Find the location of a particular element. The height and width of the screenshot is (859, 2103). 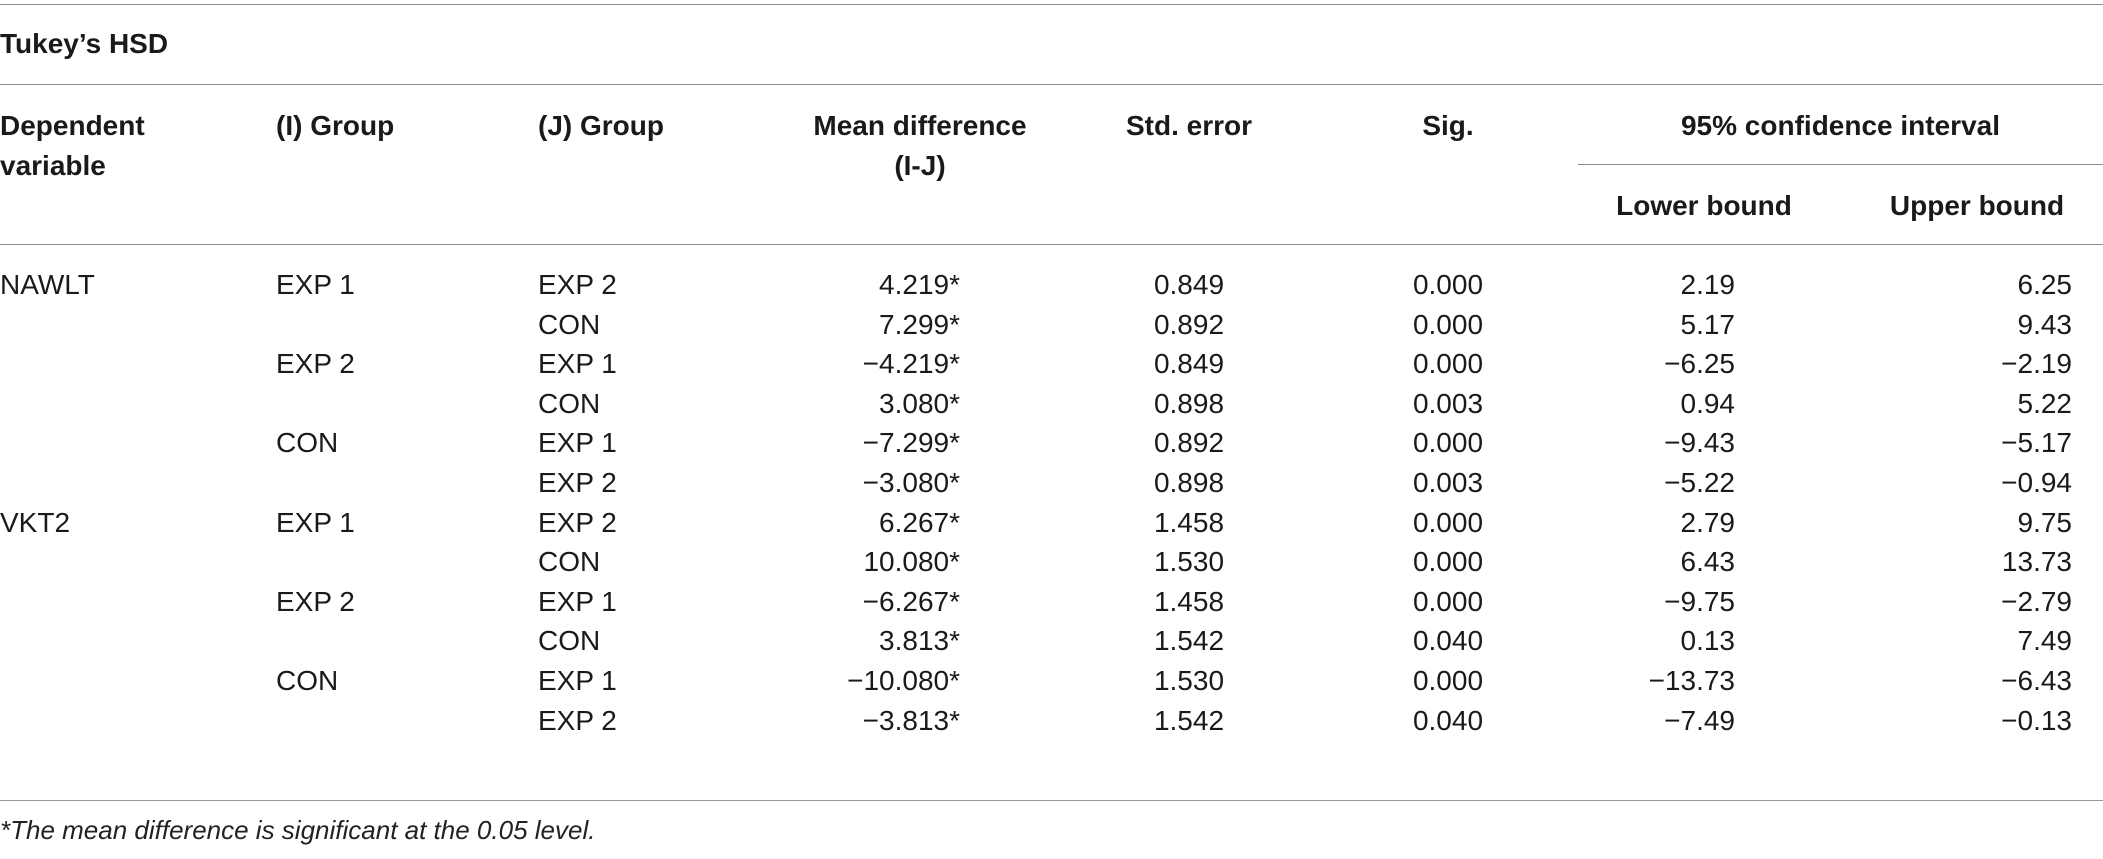

header-i-group: (I) Group is located at coordinates (335, 125).